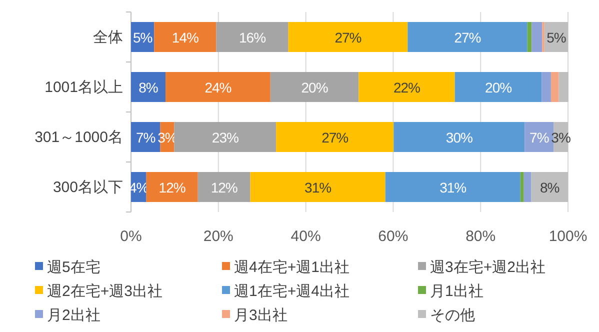 The image size is (599, 332). Describe the element at coordinates (560, 138) in the screenshot. I see `data-label: 3%` at that location.